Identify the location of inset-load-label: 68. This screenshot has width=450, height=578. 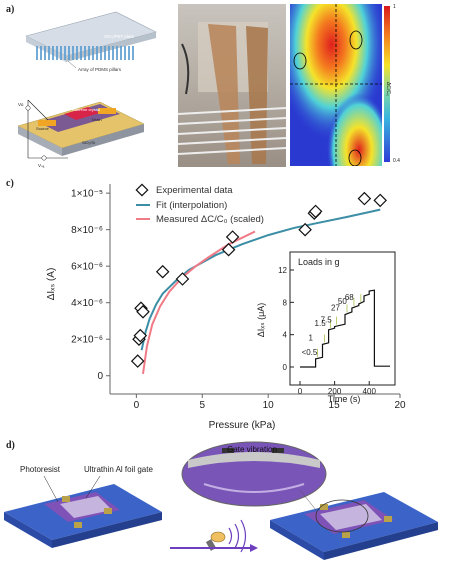
(349, 297).